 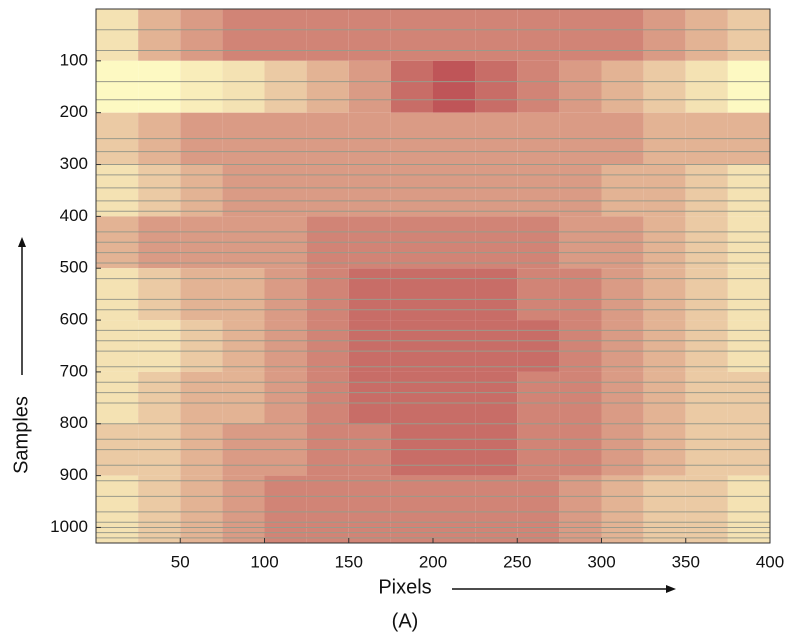 I want to click on x-tick-label: 250, so click(x=517, y=561).